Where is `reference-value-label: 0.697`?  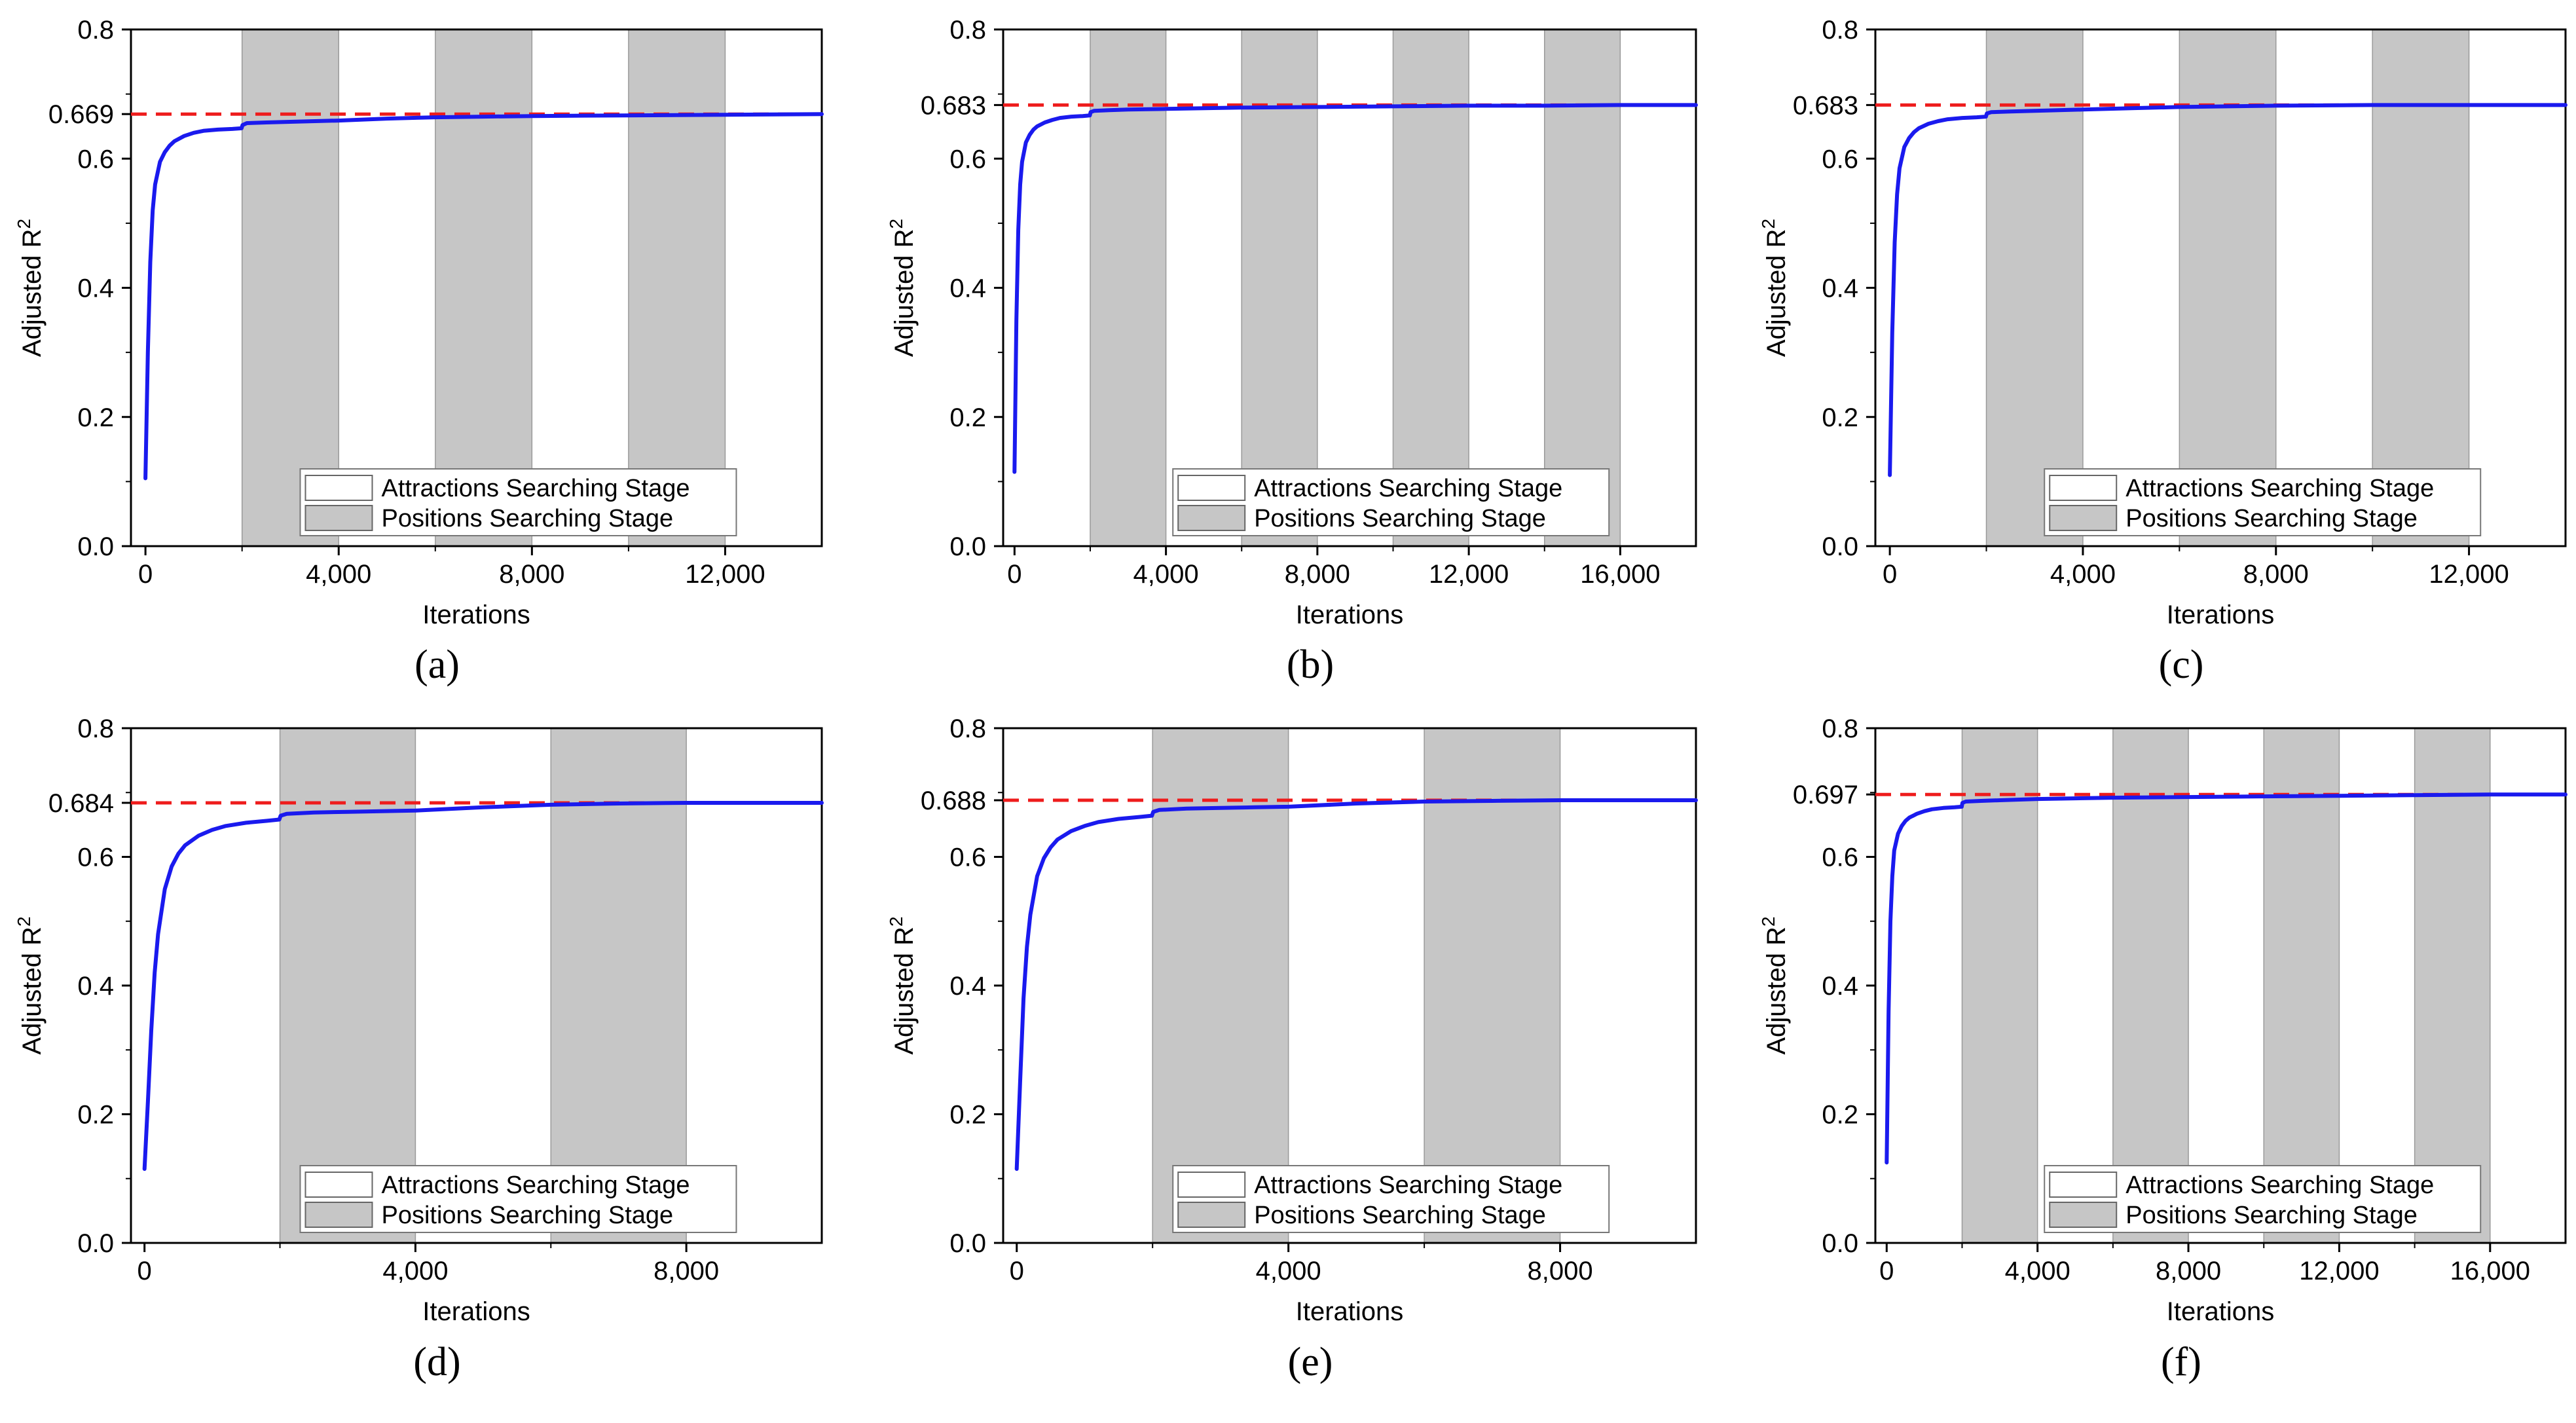 reference-value-label: 0.697 is located at coordinates (1825, 795).